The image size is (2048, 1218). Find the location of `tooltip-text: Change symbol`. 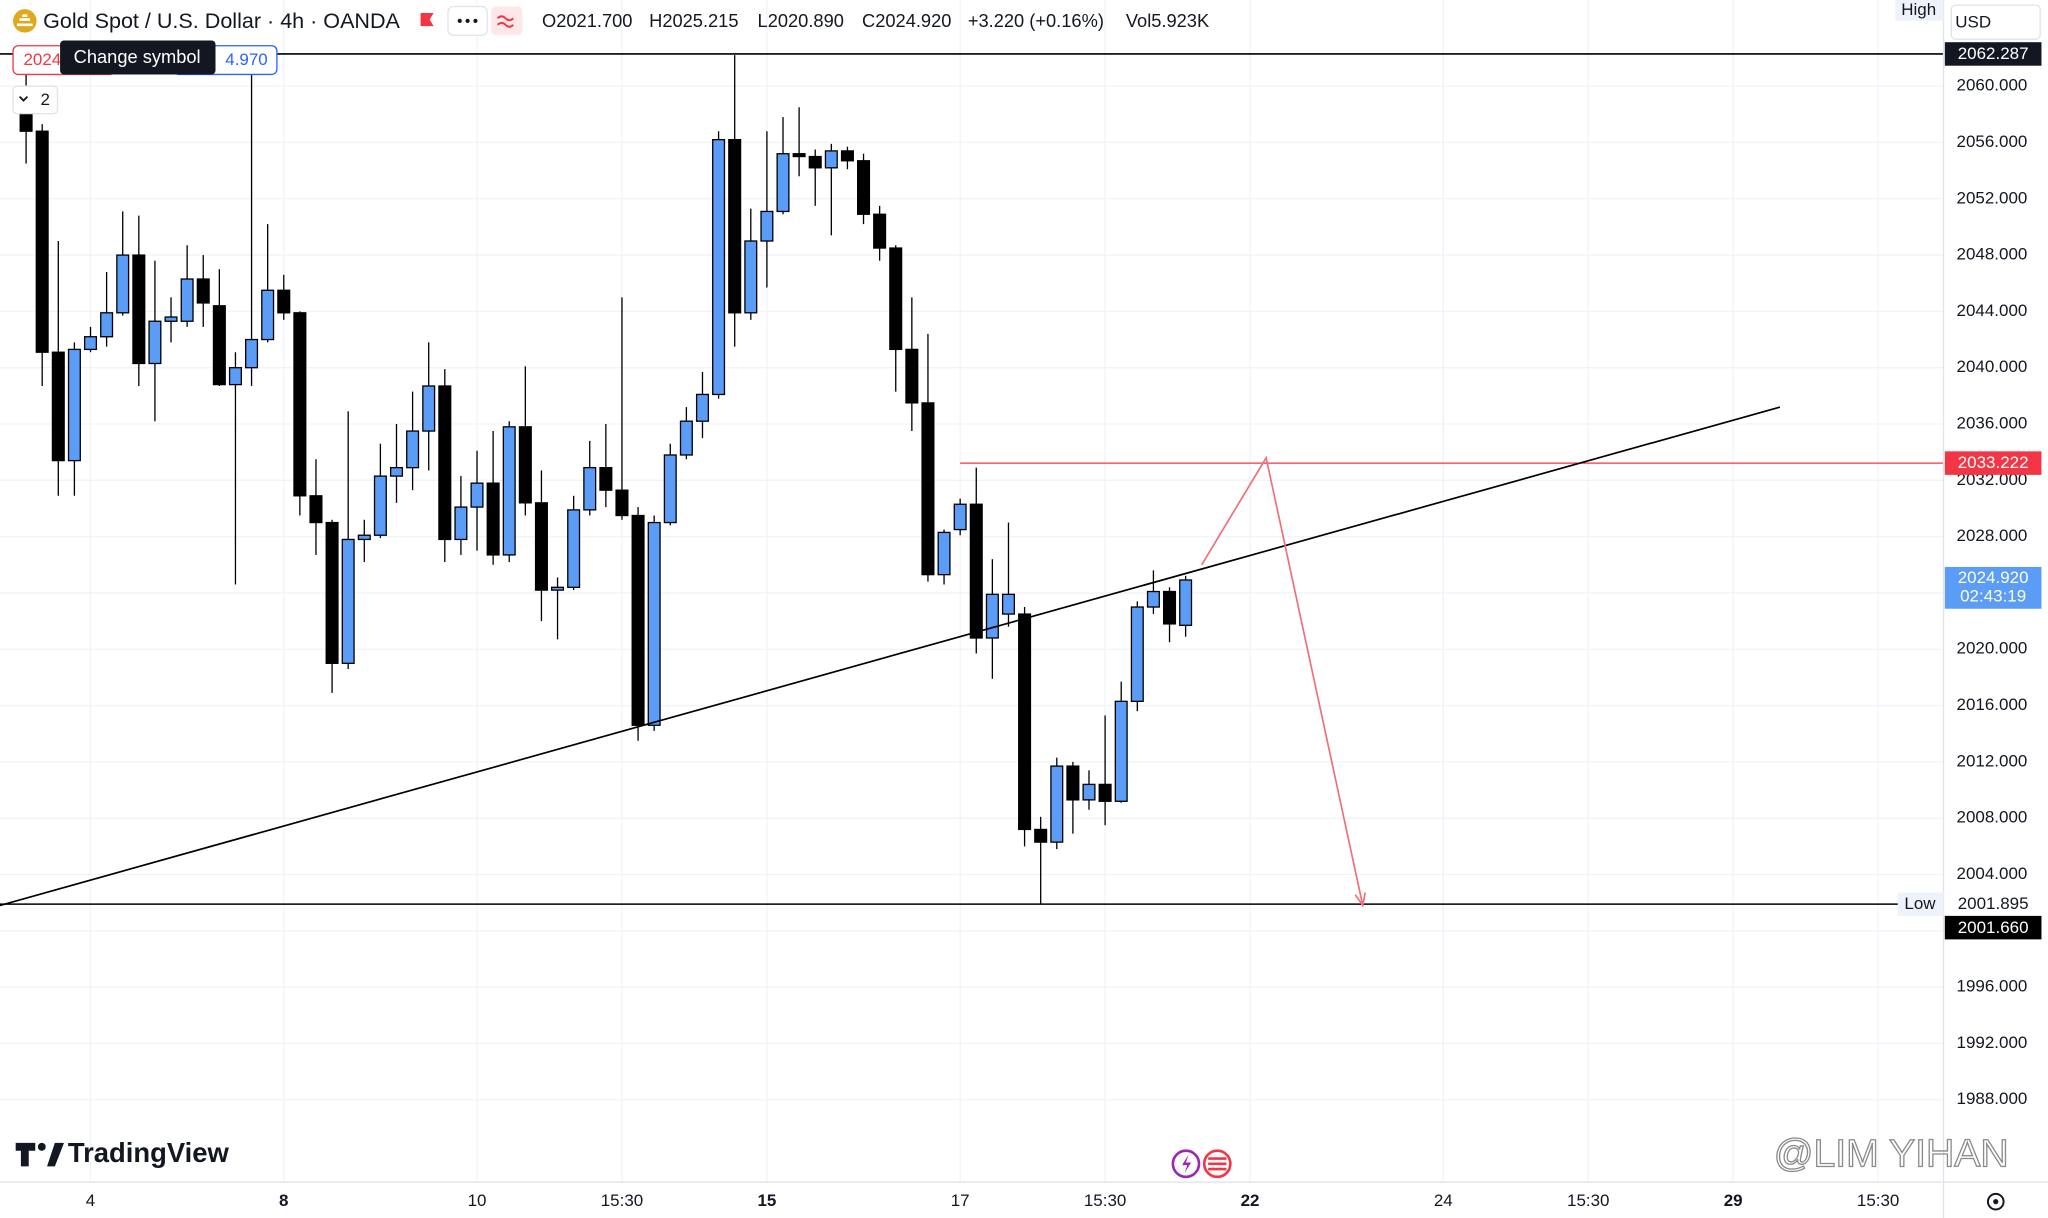

tooltip-text: Change symbol is located at coordinates (137, 56).